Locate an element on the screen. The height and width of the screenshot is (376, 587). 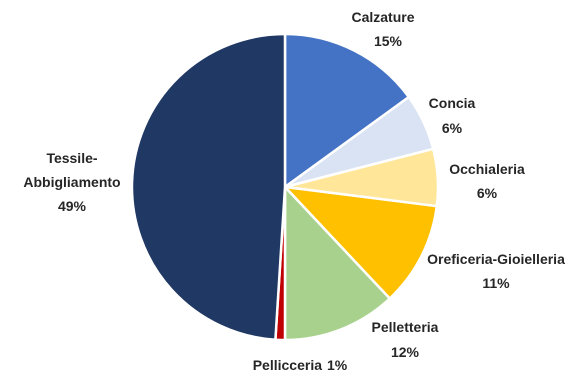
label-pellicceria-name: Pellicceria is located at coordinates (287, 365).